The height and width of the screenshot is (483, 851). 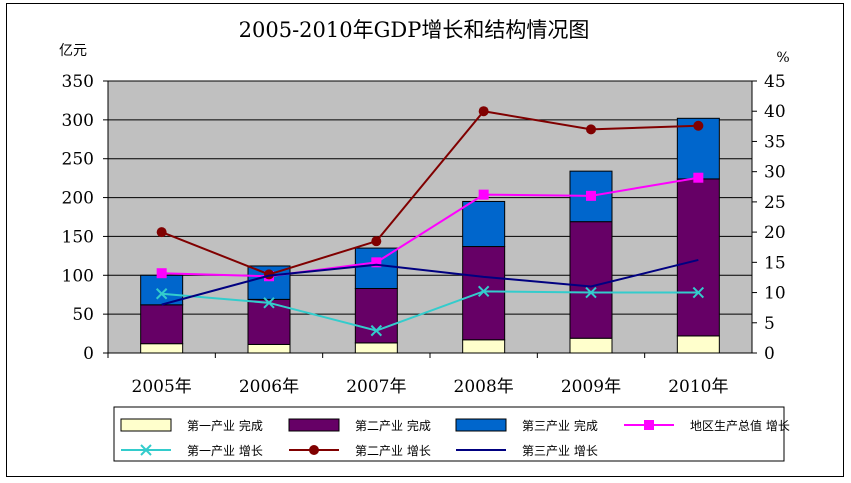 What do you see at coordinates (78, 160) in the screenshot?
I see `y-left-tick-label: 250` at bounding box center [78, 160].